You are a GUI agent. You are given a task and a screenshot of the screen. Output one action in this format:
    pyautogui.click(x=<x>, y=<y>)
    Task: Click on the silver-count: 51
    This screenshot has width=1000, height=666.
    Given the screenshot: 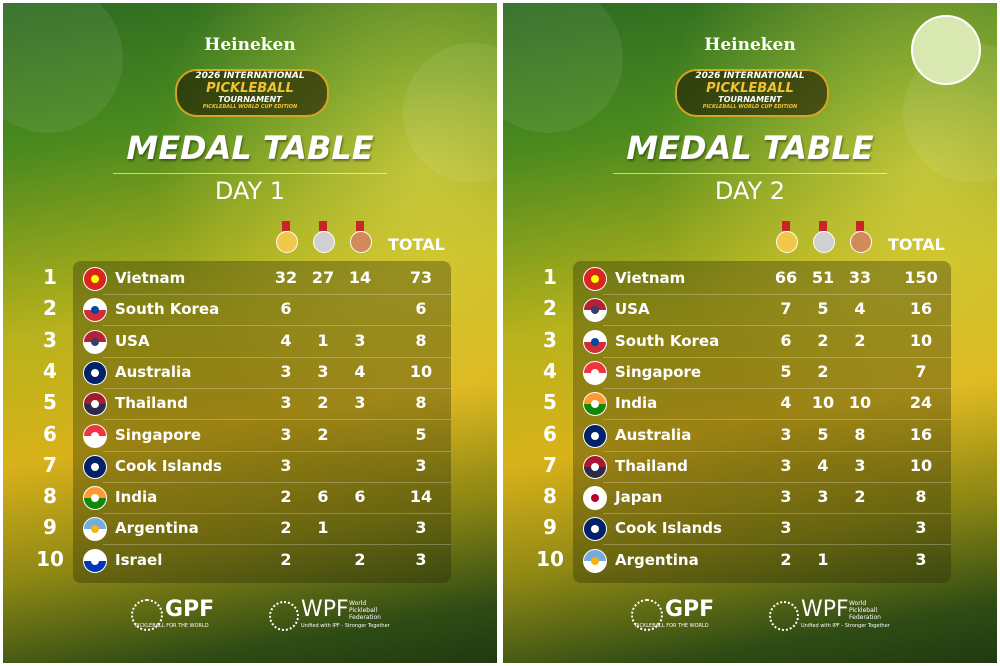 What is the action you would take?
    pyautogui.click(x=823, y=277)
    